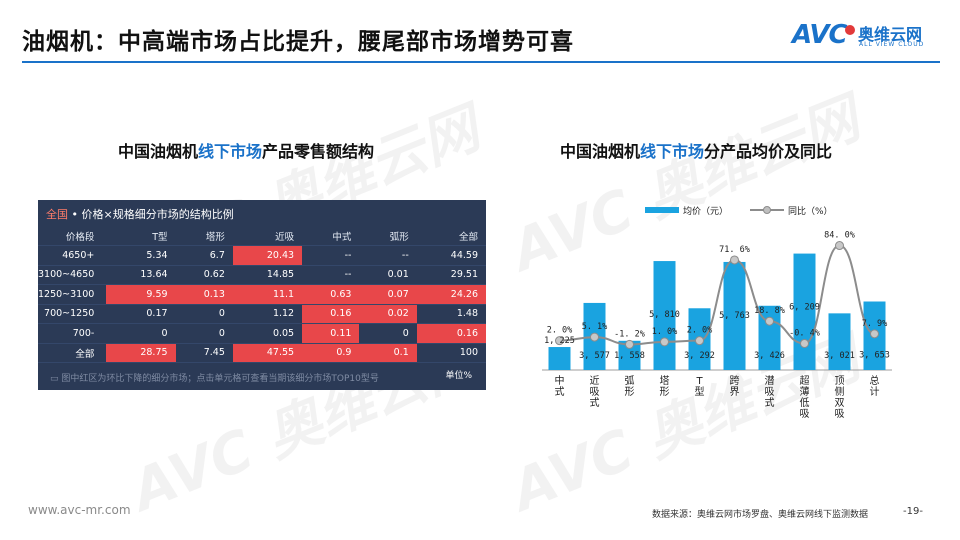  Describe the element at coordinates (220, 379) in the screenshot. I see `table-footnote-text: 图中红区为环比下降的细分市场；点击单元格可查看当期该细分市场TOP10型号` at that location.